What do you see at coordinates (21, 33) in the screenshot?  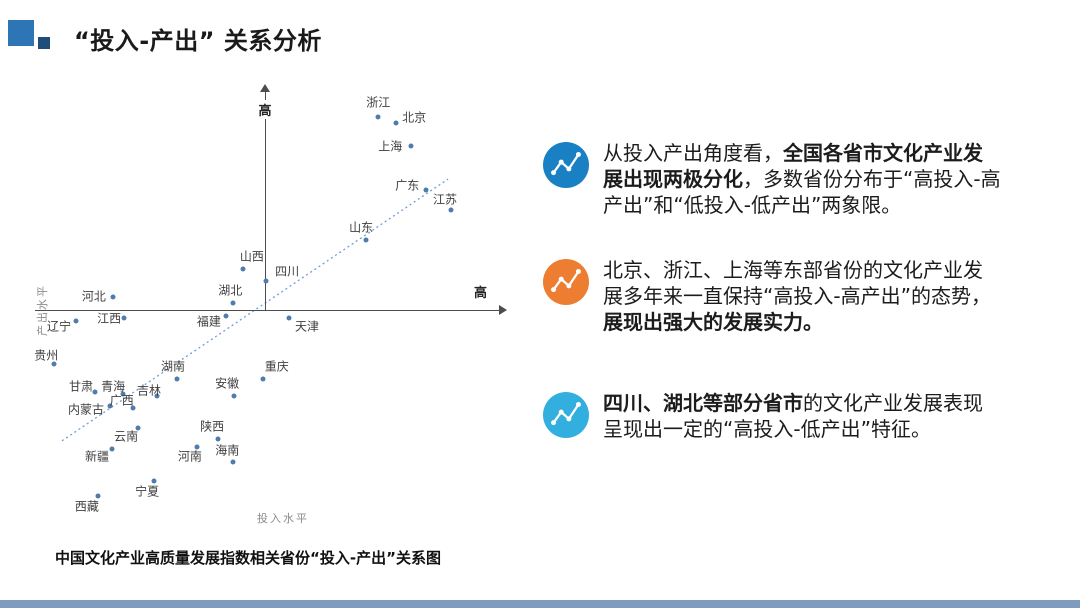 I see `title-deco-square-large` at bounding box center [21, 33].